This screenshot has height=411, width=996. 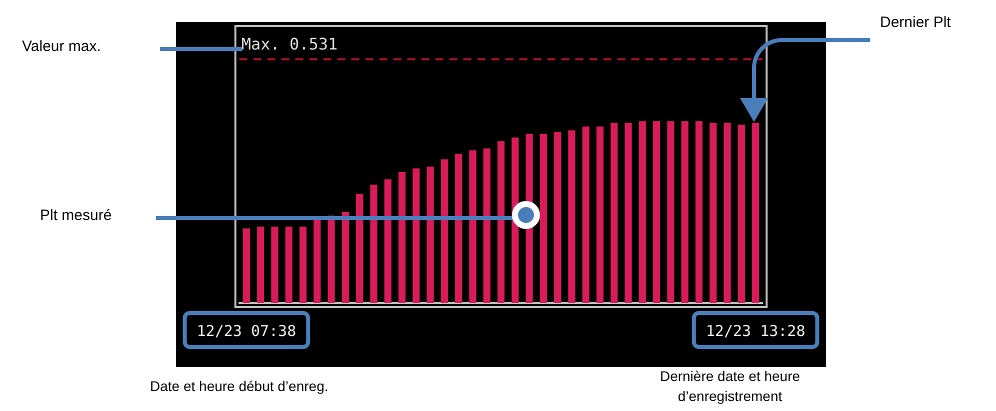 I want to click on text: Plt mesuré, so click(x=76, y=215).